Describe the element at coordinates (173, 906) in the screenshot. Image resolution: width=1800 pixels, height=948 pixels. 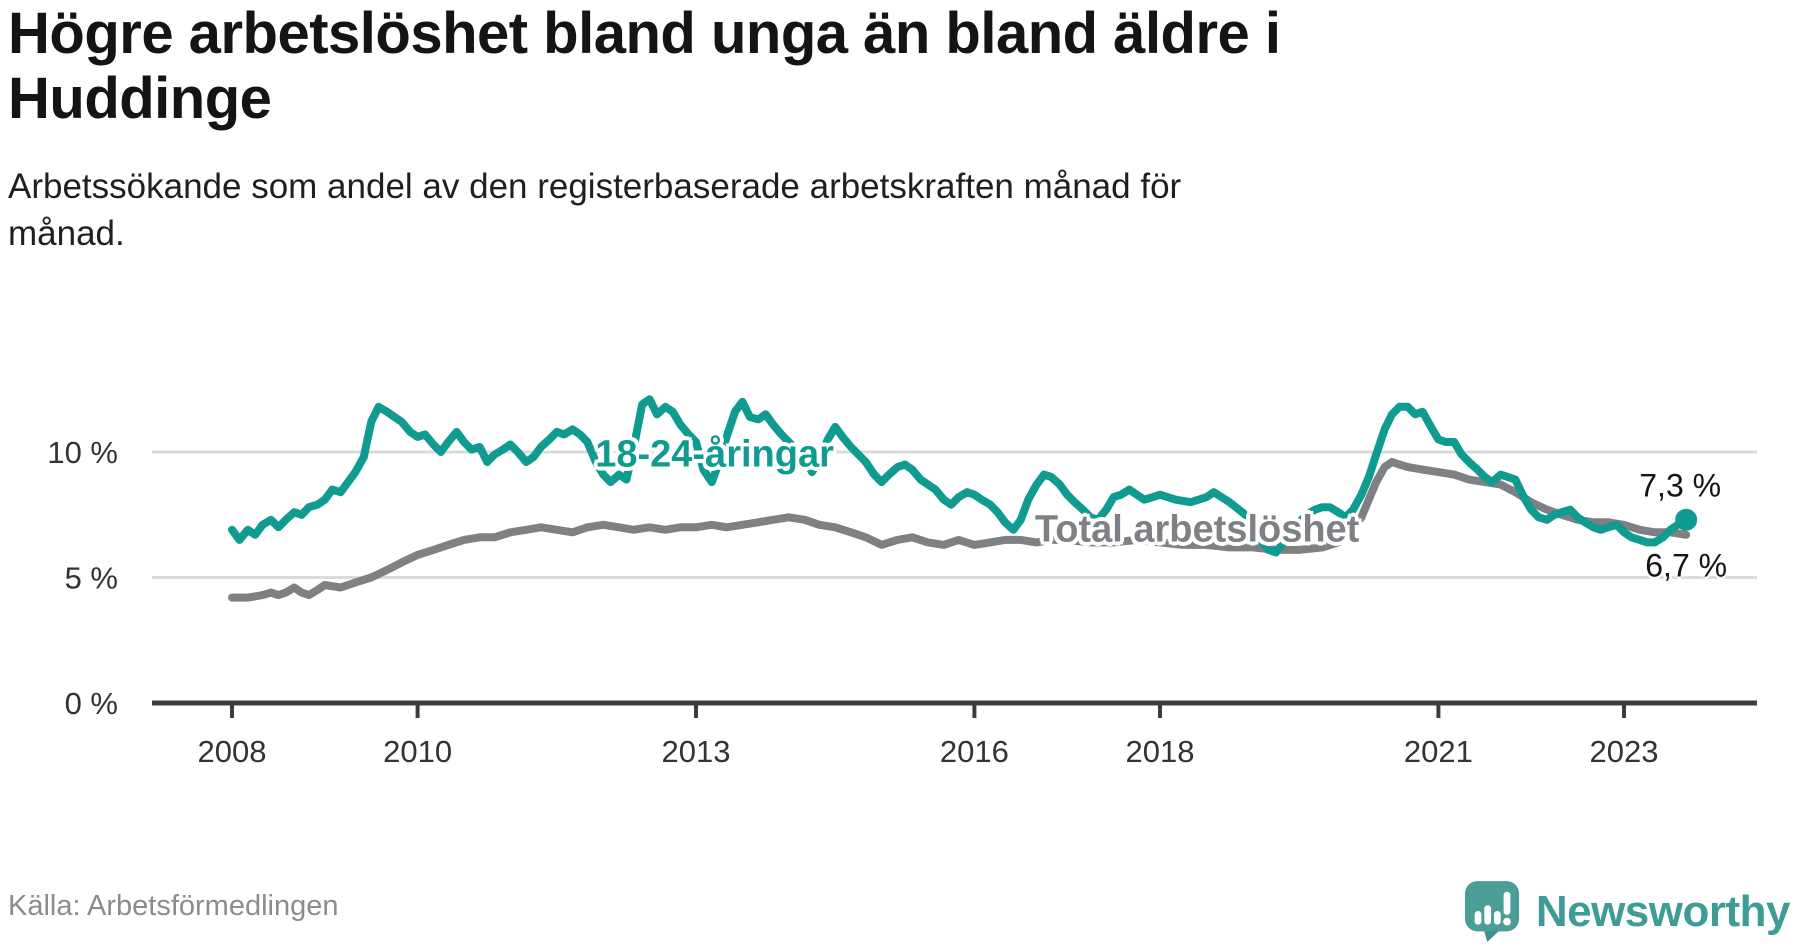
I see `source-note: Källa: Arbetsförmedlingen` at that location.